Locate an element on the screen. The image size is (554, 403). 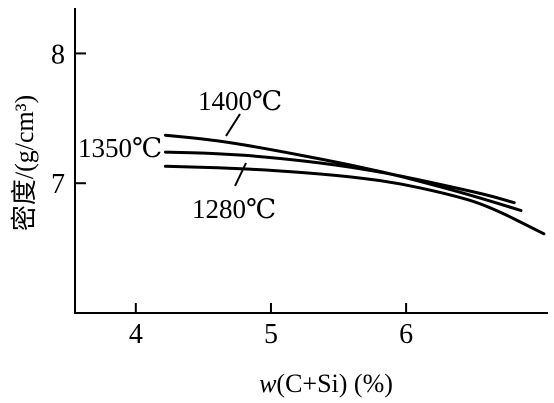
x-axis-title: w(C+Si) (%) is located at coordinates (326, 383).